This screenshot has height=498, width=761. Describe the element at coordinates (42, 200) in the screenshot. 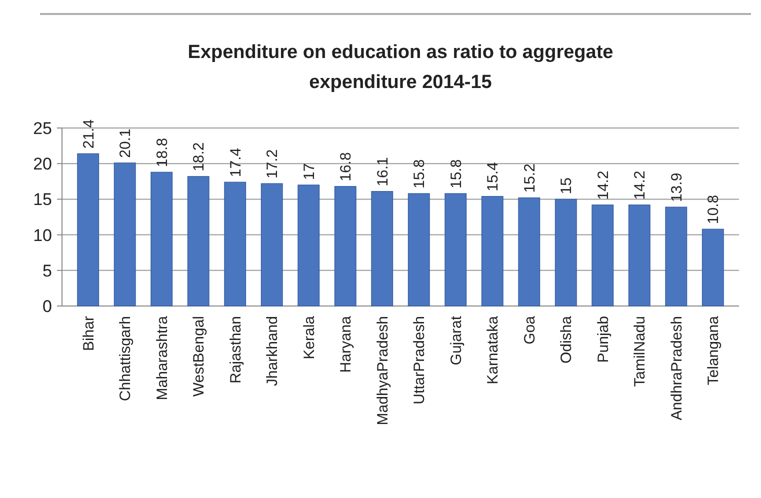

I see `y-tick-label: 15` at that location.